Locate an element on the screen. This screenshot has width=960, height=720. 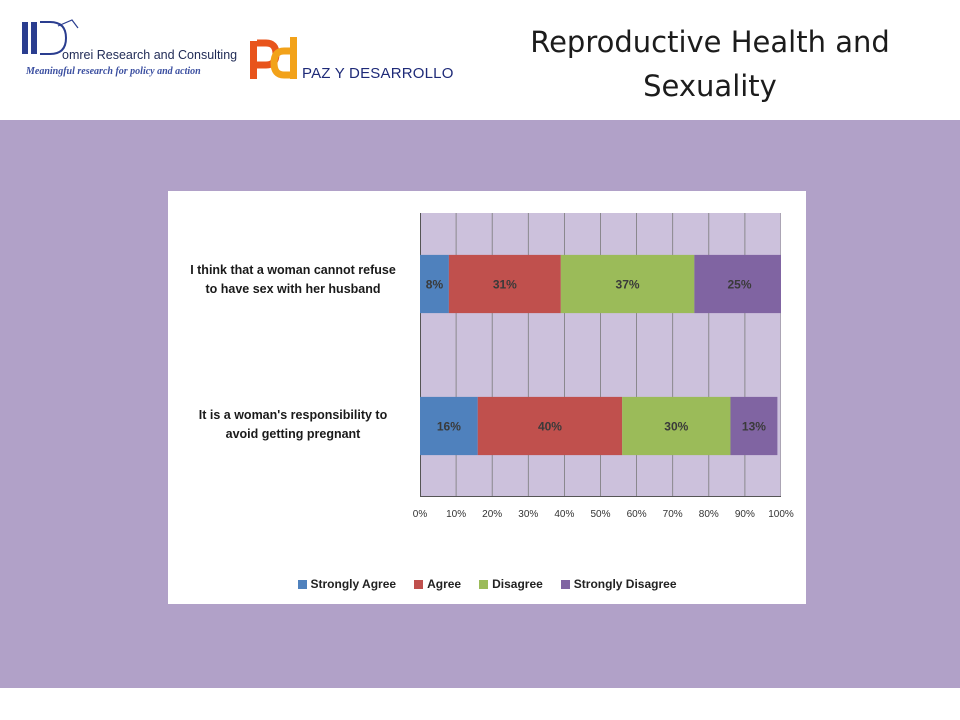
category-label-2-line-2: avoid getting pregnant is located at coordinates (293, 434).